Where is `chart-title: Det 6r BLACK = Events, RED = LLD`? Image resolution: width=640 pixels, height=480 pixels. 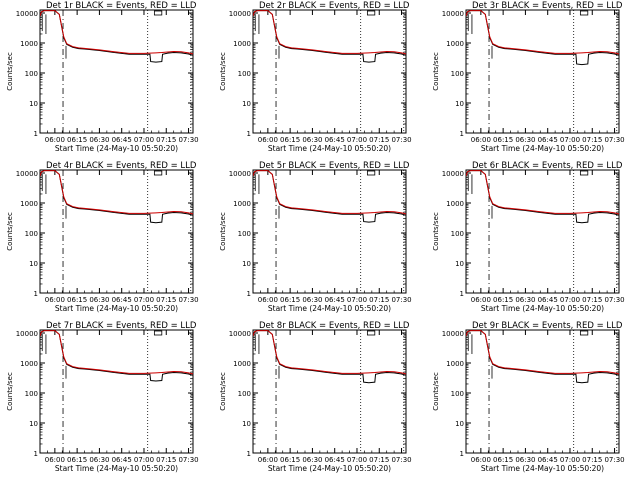
chart-title: Det 6r BLACK = Events, RED = LLD is located at coordinates (547, 166).